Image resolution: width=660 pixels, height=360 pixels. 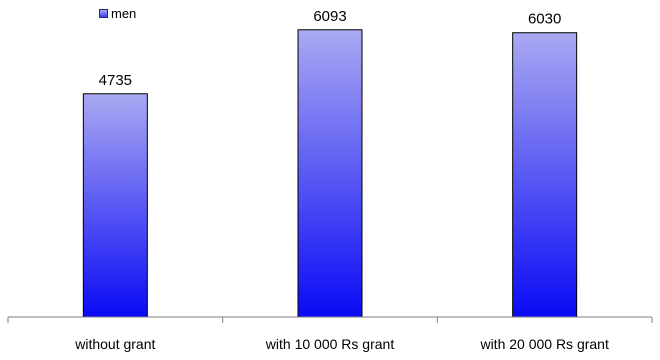 I want to click on data-label-2: 6030, so click(x=544, y=19).